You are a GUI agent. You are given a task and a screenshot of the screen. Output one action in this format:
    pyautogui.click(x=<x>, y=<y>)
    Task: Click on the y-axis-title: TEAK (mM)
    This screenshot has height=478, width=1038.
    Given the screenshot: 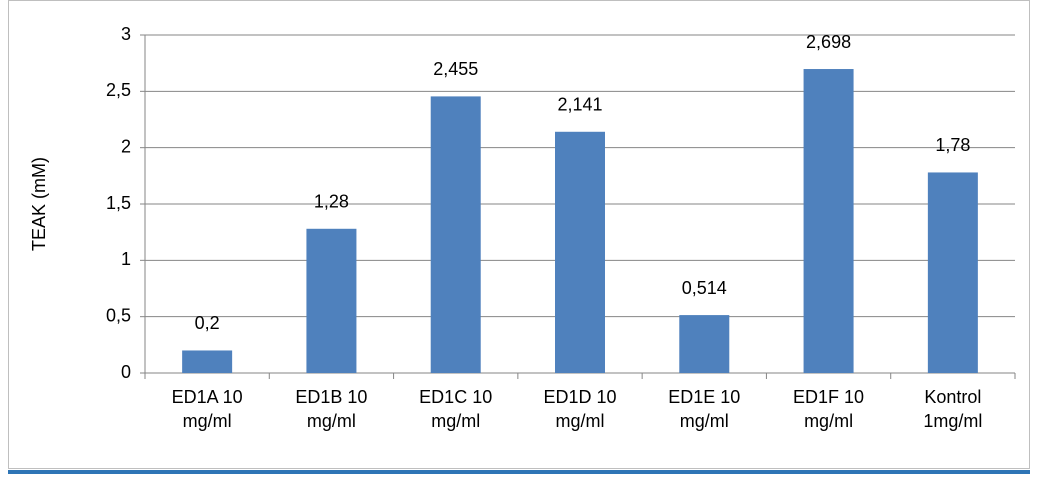 What is the action you would take?
    pyautogui.click(x=39, y=204)
    